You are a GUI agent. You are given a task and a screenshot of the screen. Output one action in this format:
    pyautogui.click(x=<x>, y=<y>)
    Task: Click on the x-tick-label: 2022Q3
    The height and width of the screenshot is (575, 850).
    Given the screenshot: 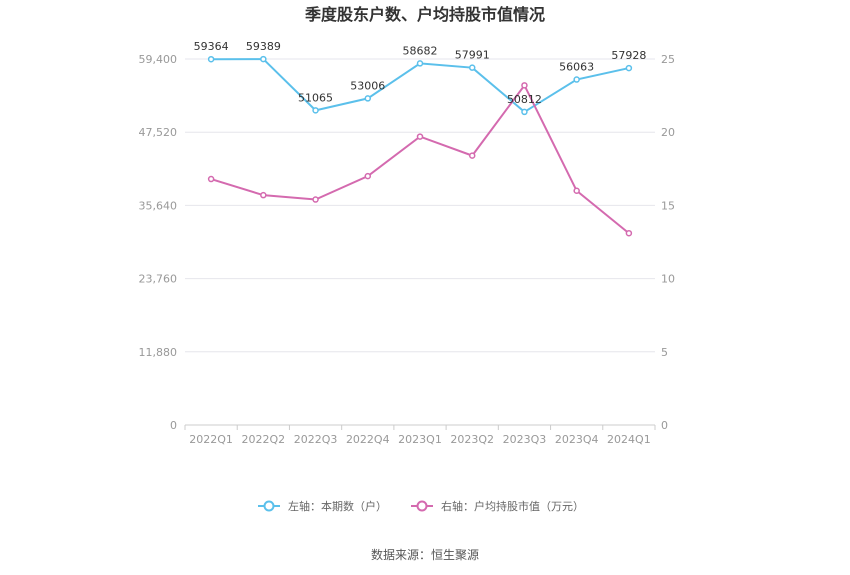 What is the action you would take?
    pyautogui.click(x=316, y=439)
    